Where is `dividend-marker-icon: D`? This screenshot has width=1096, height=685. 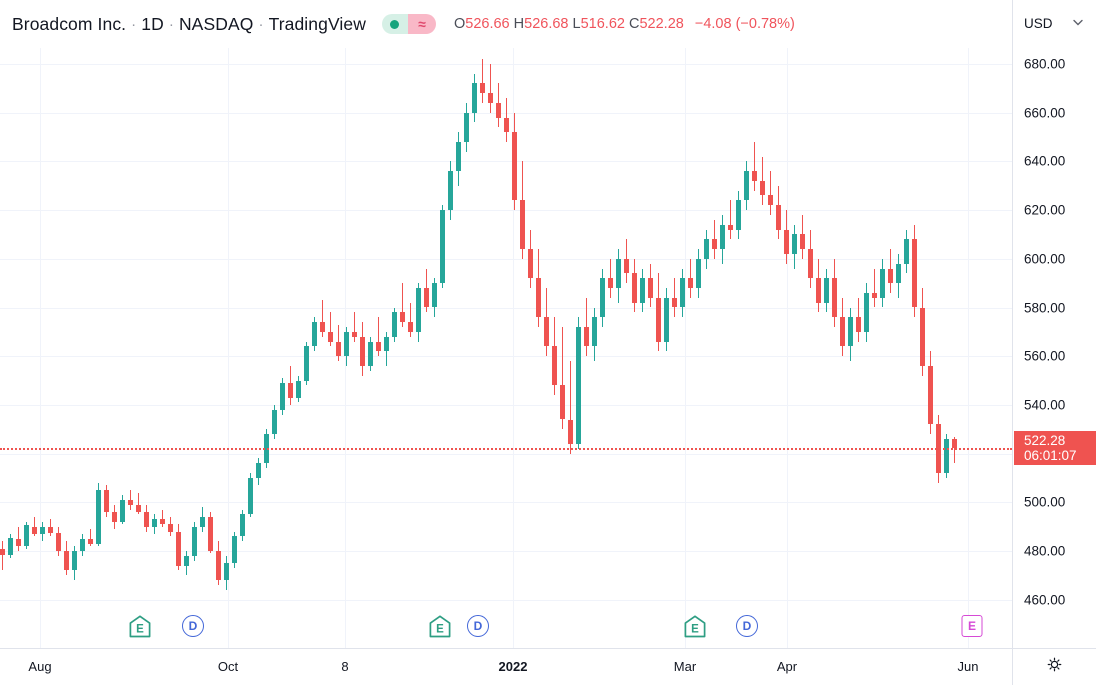
dividend-marker-icon: D is located at coordinates (747, 626).